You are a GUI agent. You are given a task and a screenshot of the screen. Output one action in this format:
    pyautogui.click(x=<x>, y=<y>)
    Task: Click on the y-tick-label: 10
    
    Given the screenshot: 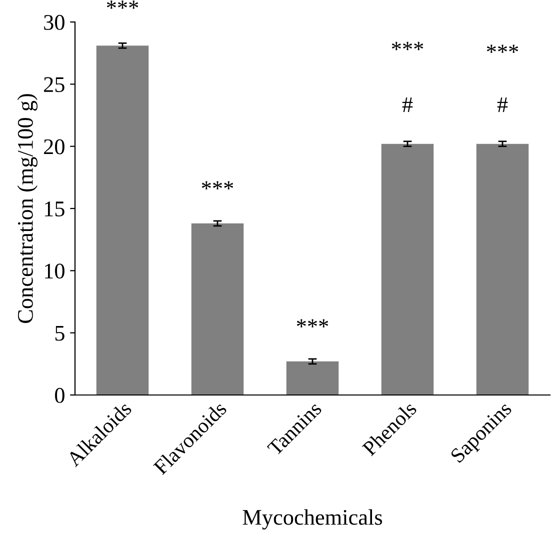 What is the action you would take?
    pyautogui.click(x=54, y=271)
    